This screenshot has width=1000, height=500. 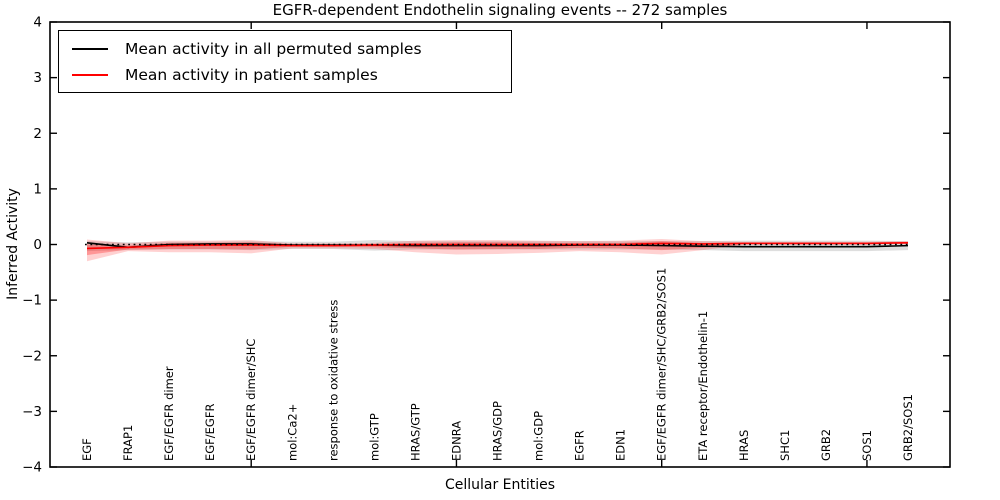 I want to click on legend-item-patient: Mean activity in patient samples, so click(x=291, y=75).